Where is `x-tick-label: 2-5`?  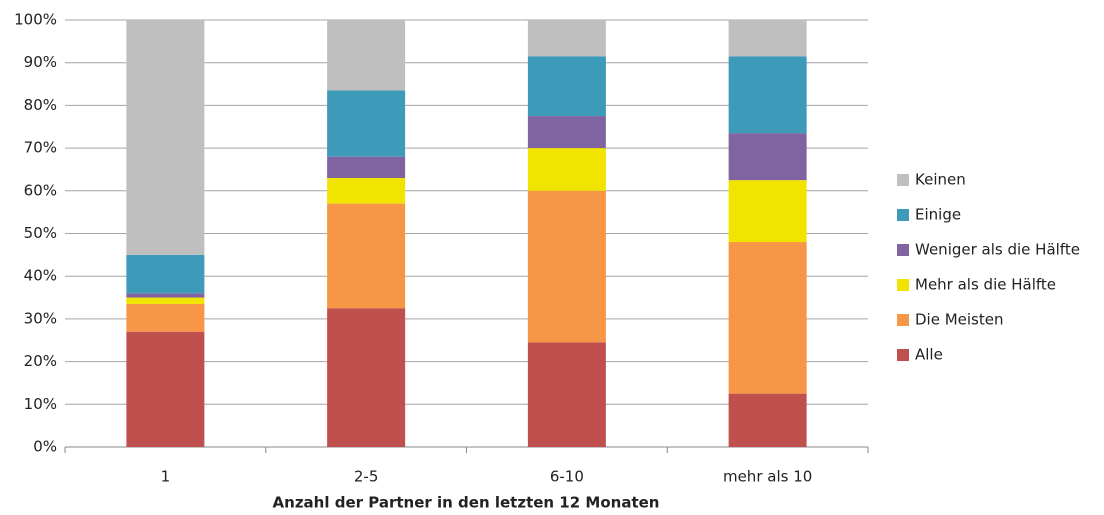
x-tick-label: 2-5 is located at coordinates (366, 477).